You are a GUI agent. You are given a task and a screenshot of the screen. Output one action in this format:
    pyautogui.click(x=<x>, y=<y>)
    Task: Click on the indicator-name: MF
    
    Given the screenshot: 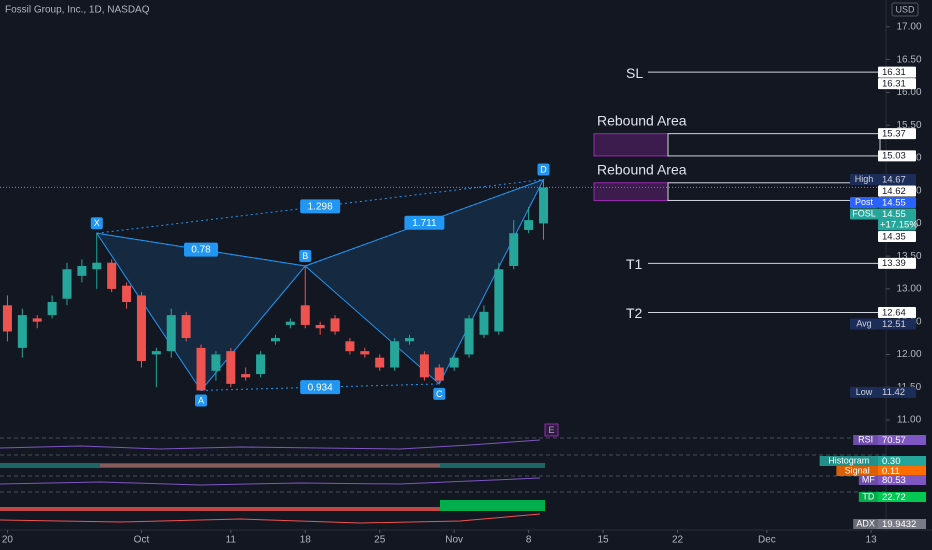 What is the action you would take?
    pyautogui.click(x=868, y=480)
    